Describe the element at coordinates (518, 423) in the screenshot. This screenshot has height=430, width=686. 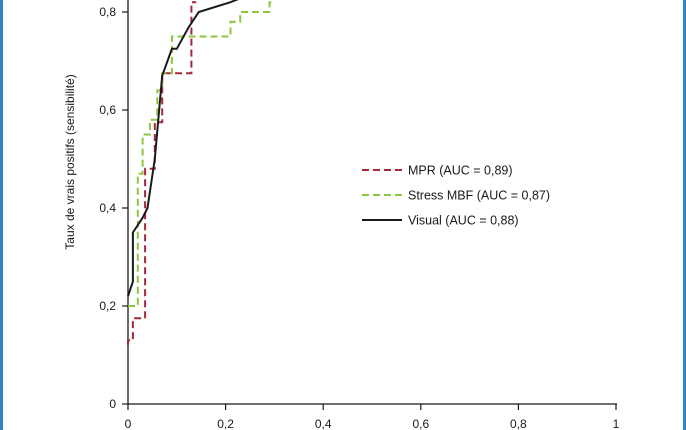
I see `x-tick-label: 0,8` at that location.